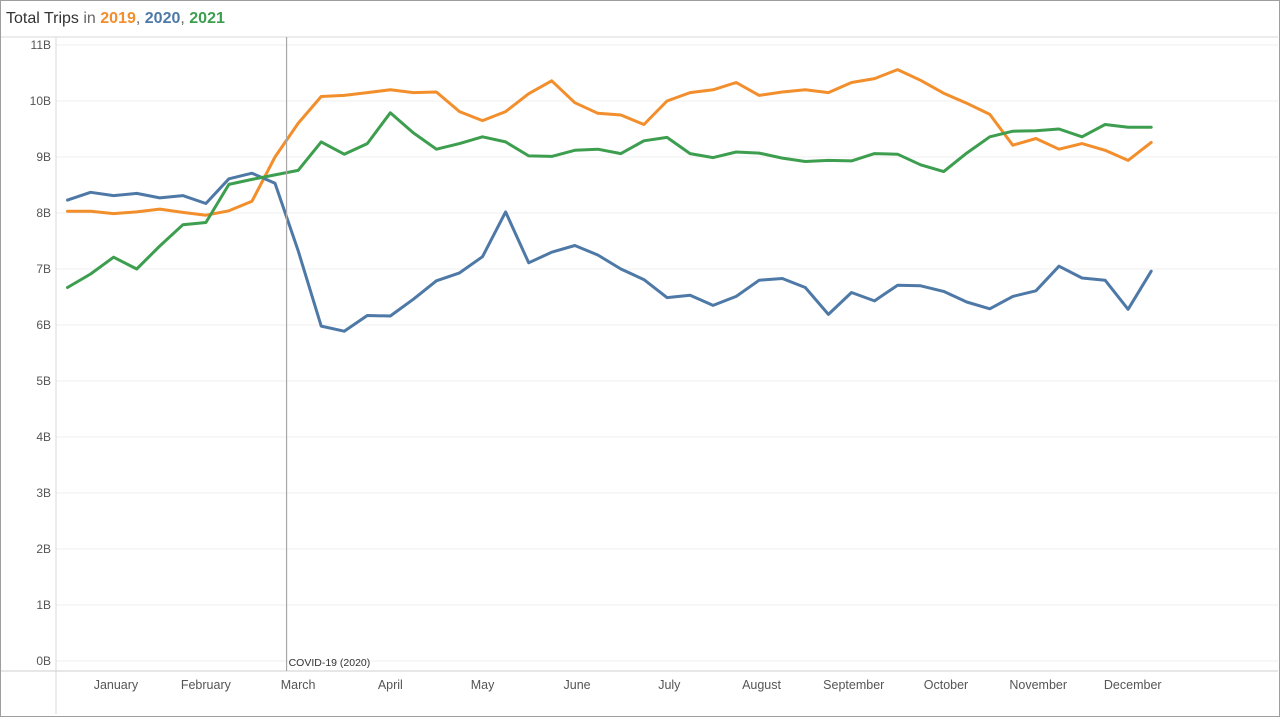 This screenshot has height=717, width=1280. What do you see at coordinates (298, 685) in the screenshot?
I see `x-tick-label: March` at bounding box center [298, 685].